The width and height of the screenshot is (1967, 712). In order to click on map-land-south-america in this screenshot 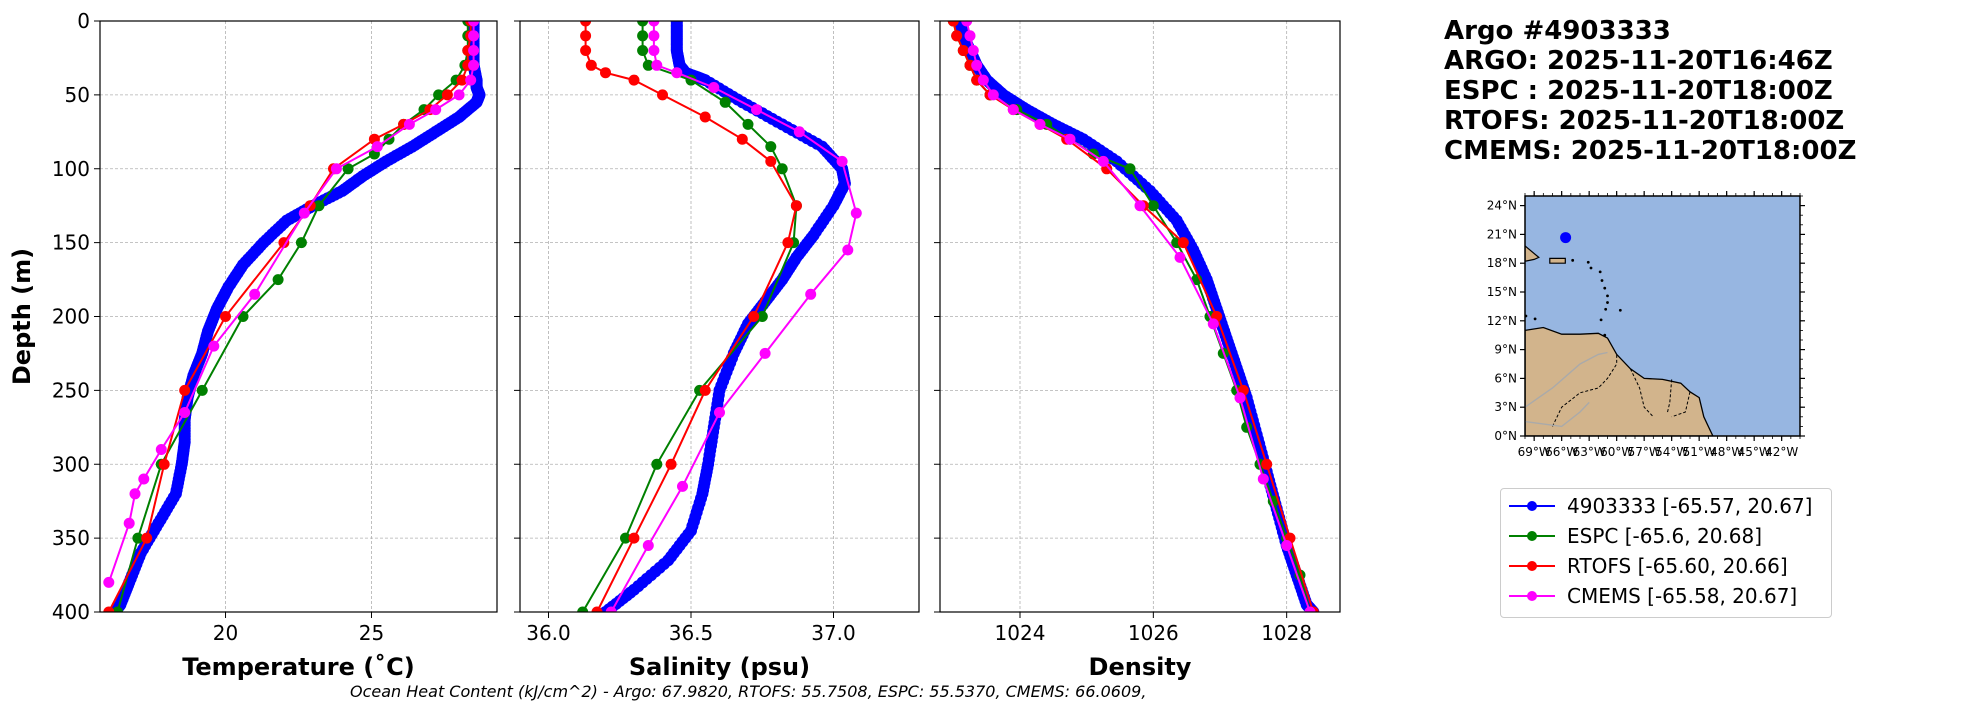, I will do `click(1619, 381)`.